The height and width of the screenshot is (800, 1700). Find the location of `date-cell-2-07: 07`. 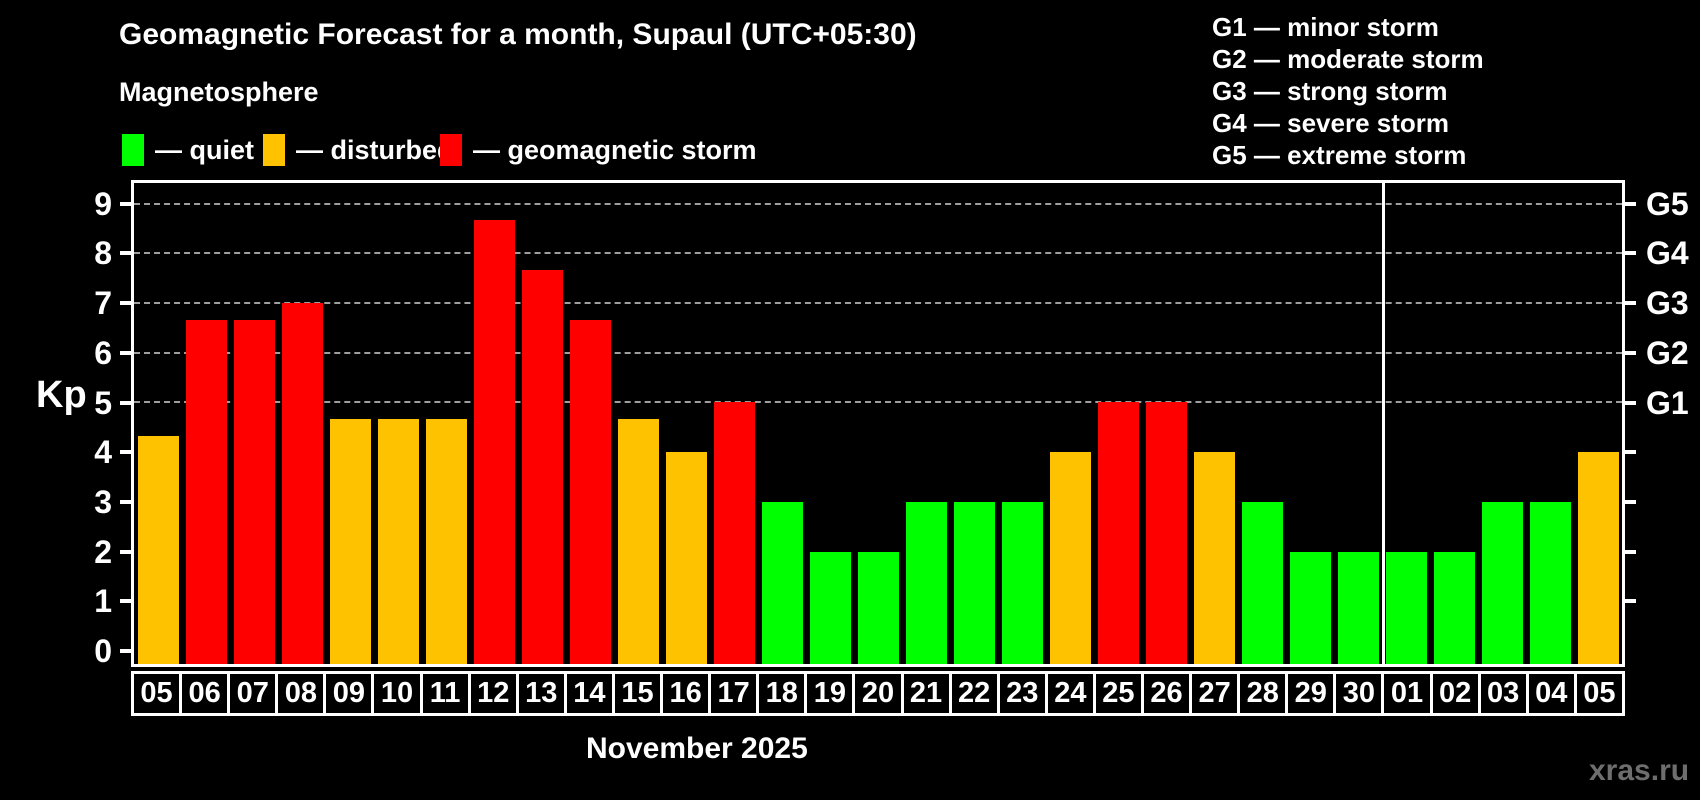

date-cell-2-07: 07 is located at coordinates (253, 693).